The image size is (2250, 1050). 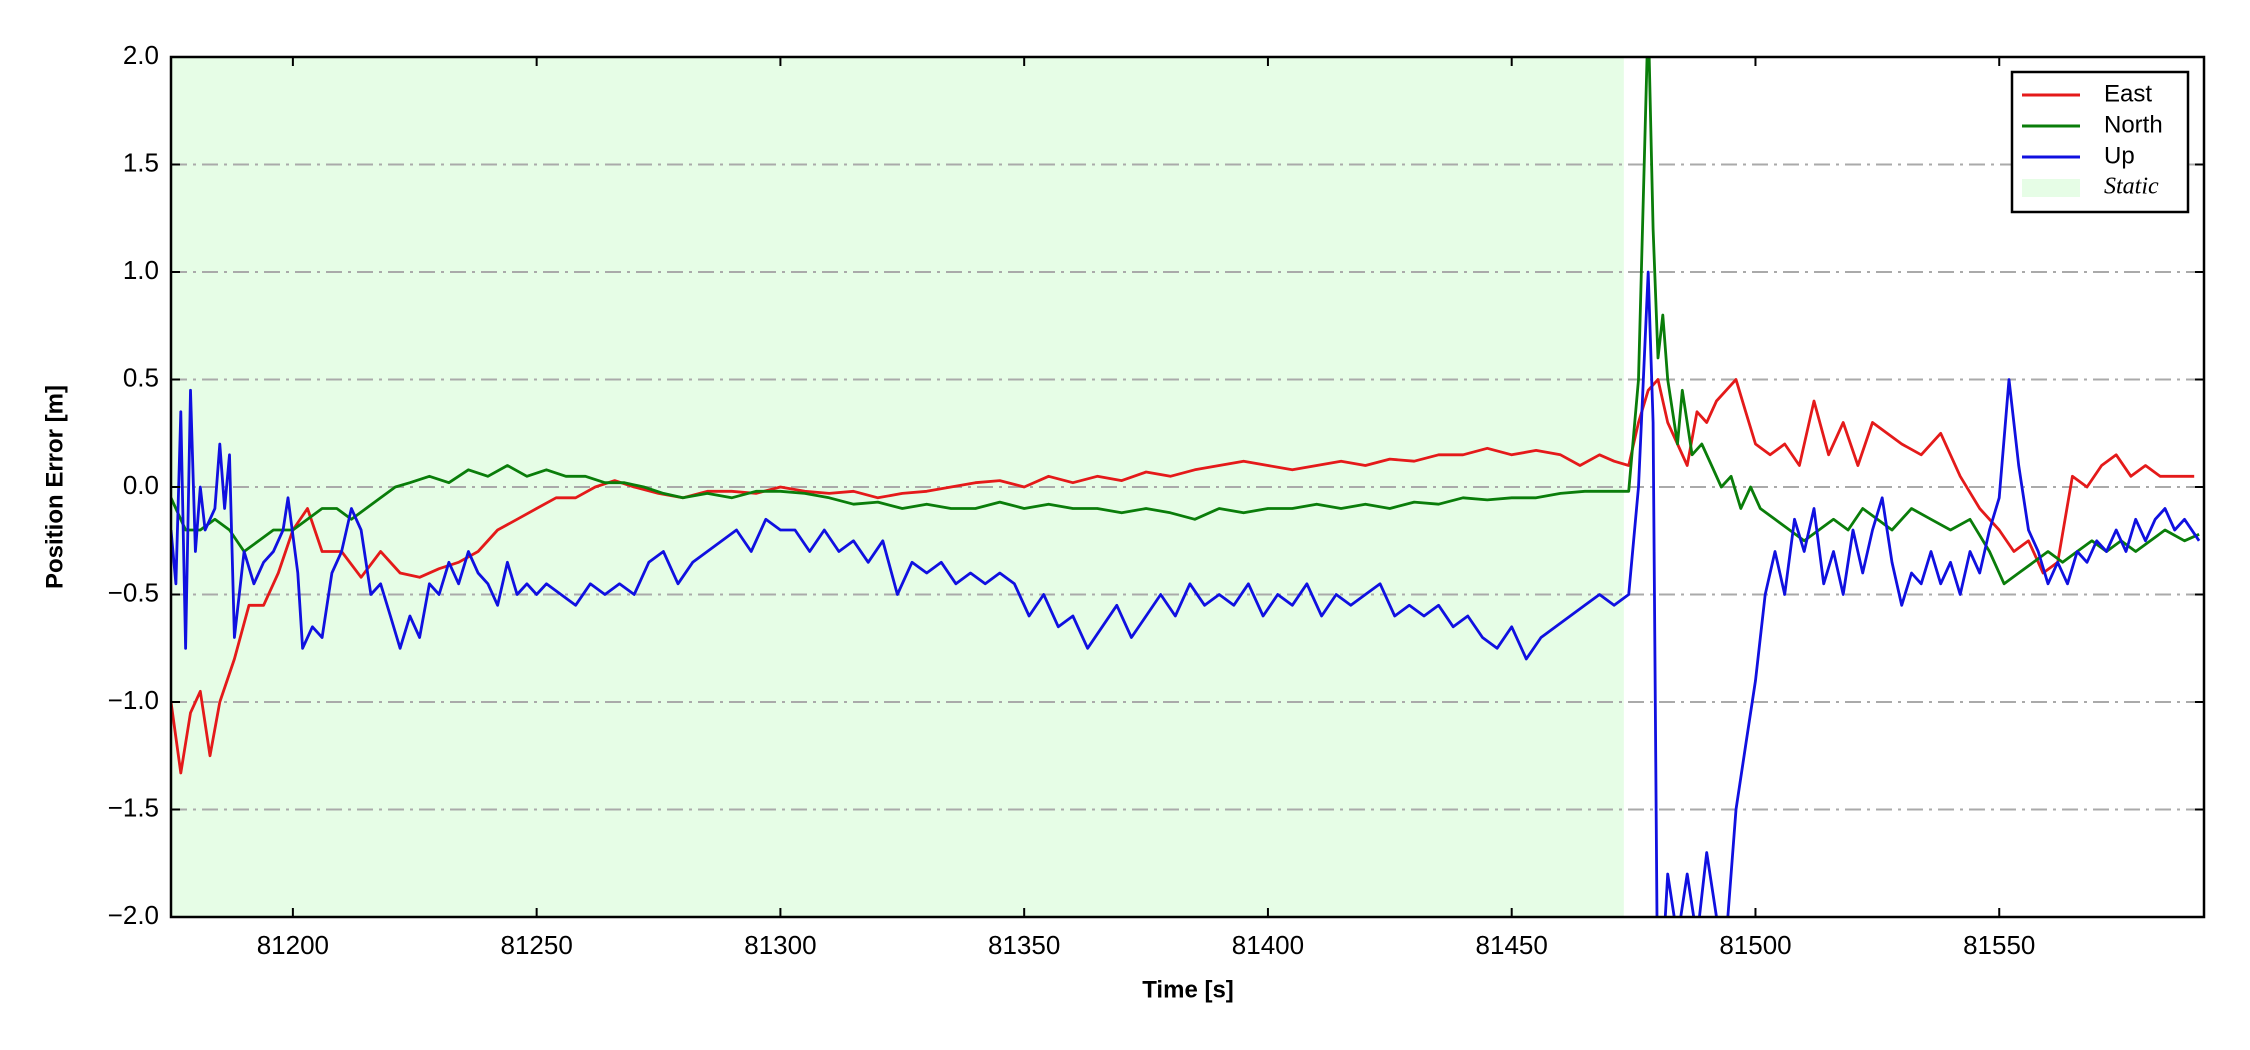 What do you see at coordinates (141, 55) in the screenshot?
I see `y-tick-label: 2.0` at bounding box center [141, 55].